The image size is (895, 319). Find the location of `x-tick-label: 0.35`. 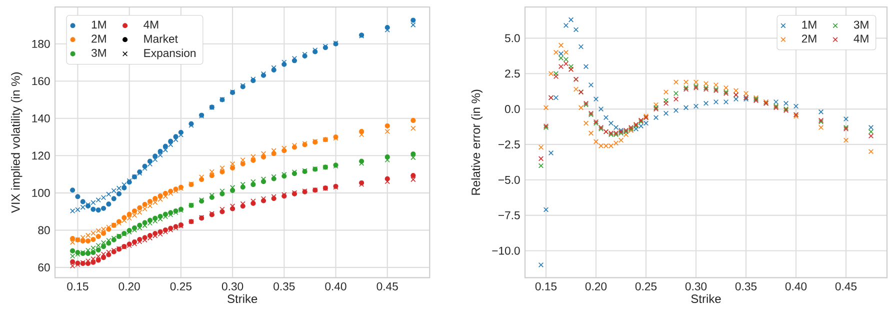

x-tick-label: 0.35 is located at coordinates (746, 286).